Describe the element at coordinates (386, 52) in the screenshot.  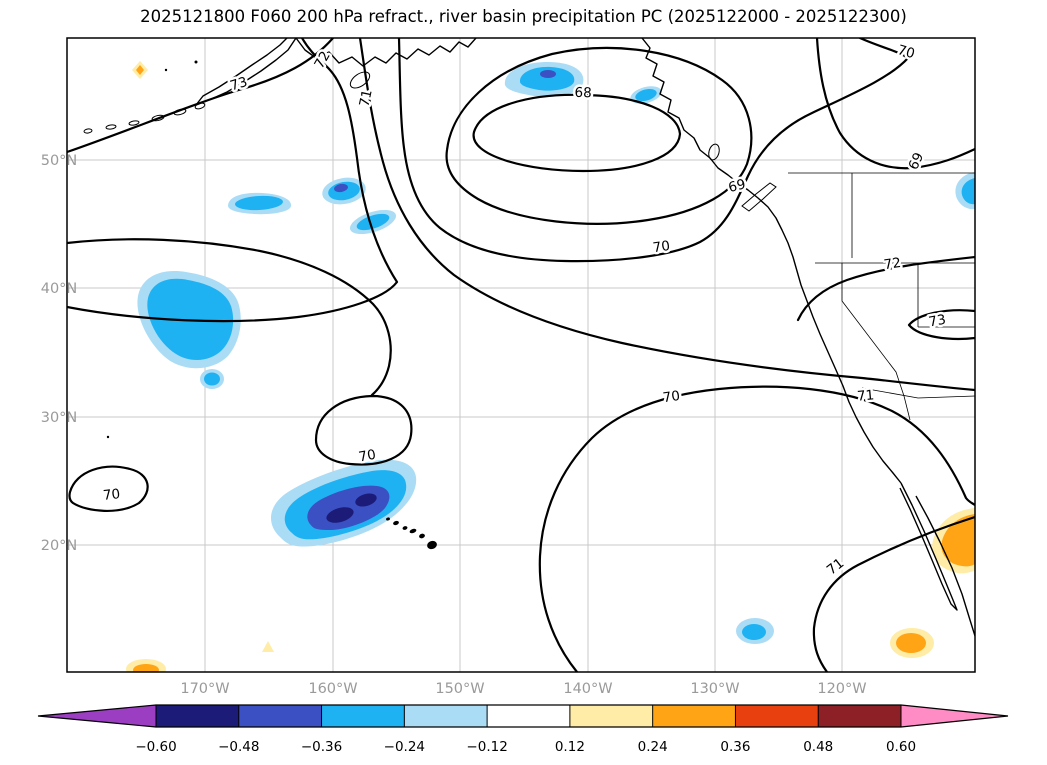
I see `coastline-alaska-south` at that location.